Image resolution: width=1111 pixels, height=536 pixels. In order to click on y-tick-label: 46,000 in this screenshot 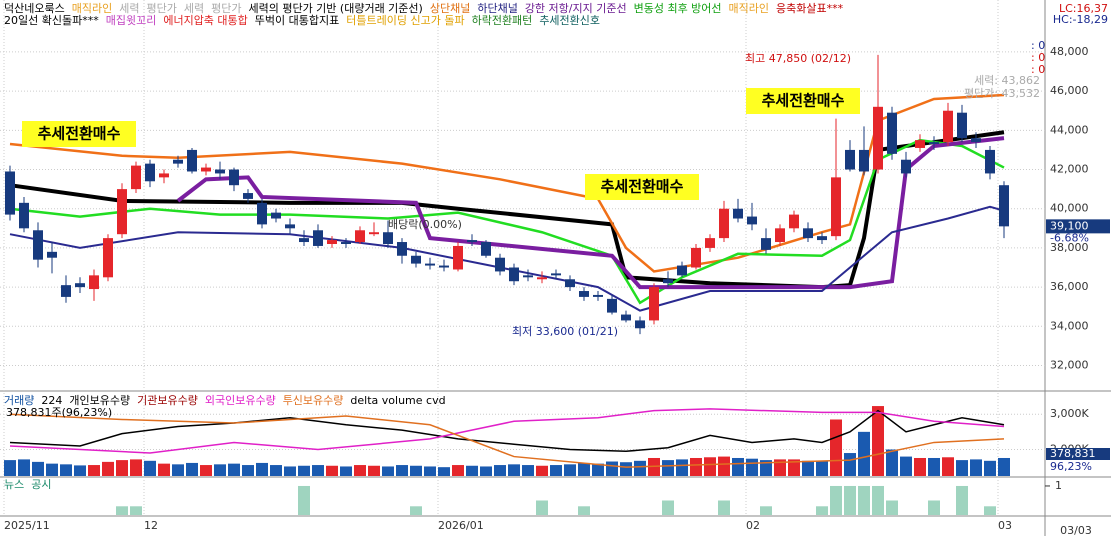, I will do `click(1069, 90)`.